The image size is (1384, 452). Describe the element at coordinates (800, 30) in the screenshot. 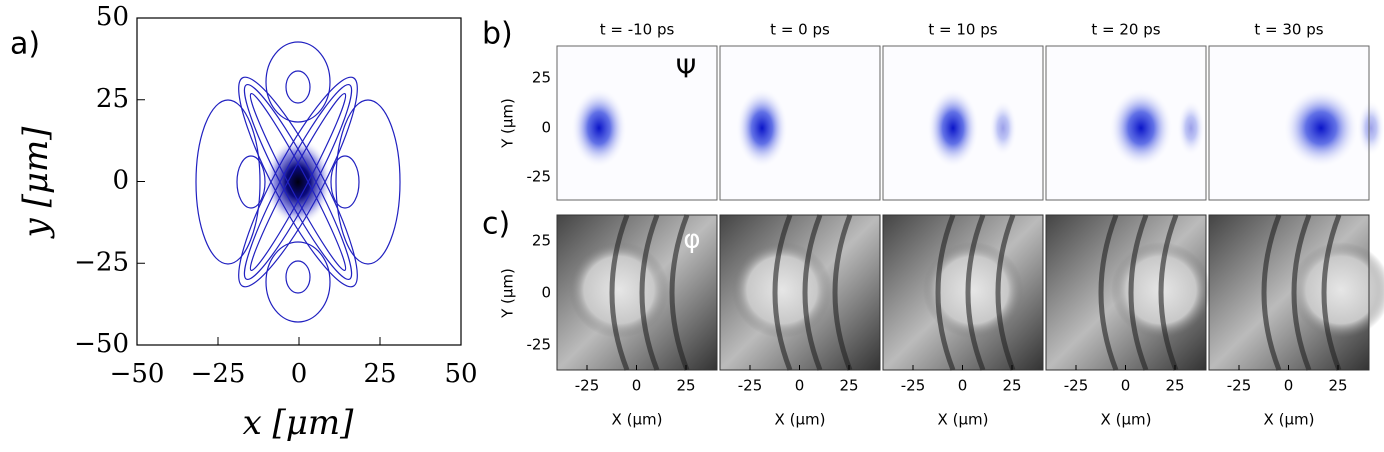

I see `panel-title: t = 0 ps` at that location.